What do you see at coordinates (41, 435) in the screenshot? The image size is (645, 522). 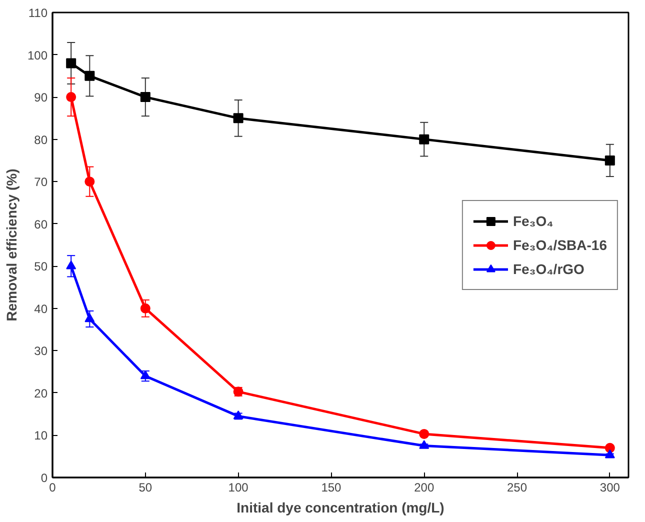 I see `y-tick-label: 10` at bounding box center [41, 435].